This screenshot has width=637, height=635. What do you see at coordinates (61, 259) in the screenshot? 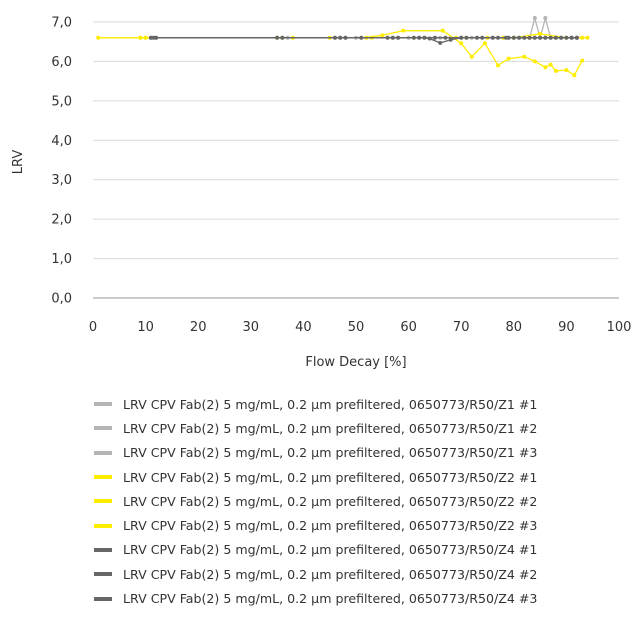
I see `y-tick-label: 1,0` at bounding box center [61, 259].